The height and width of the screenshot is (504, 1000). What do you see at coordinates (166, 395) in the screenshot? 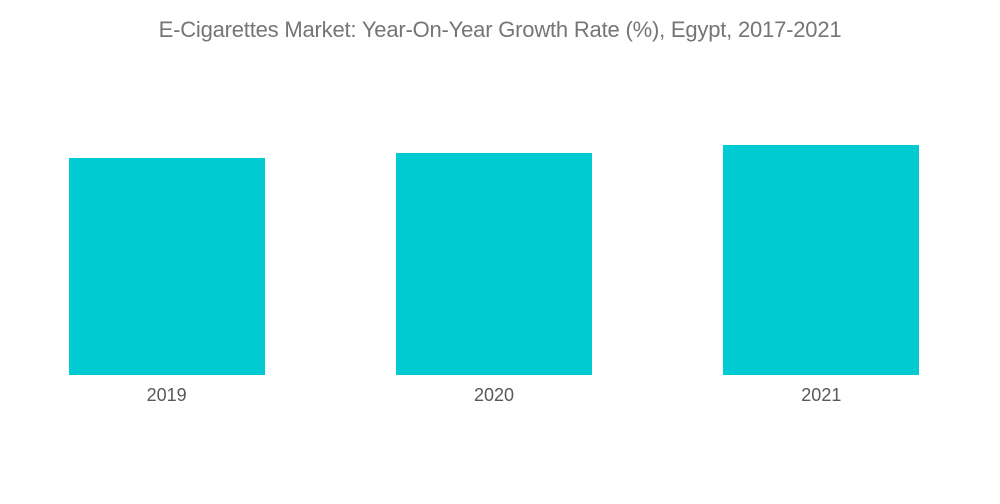
I see `x-tick-label-2019: 2019` at bounding box center [166, 395].